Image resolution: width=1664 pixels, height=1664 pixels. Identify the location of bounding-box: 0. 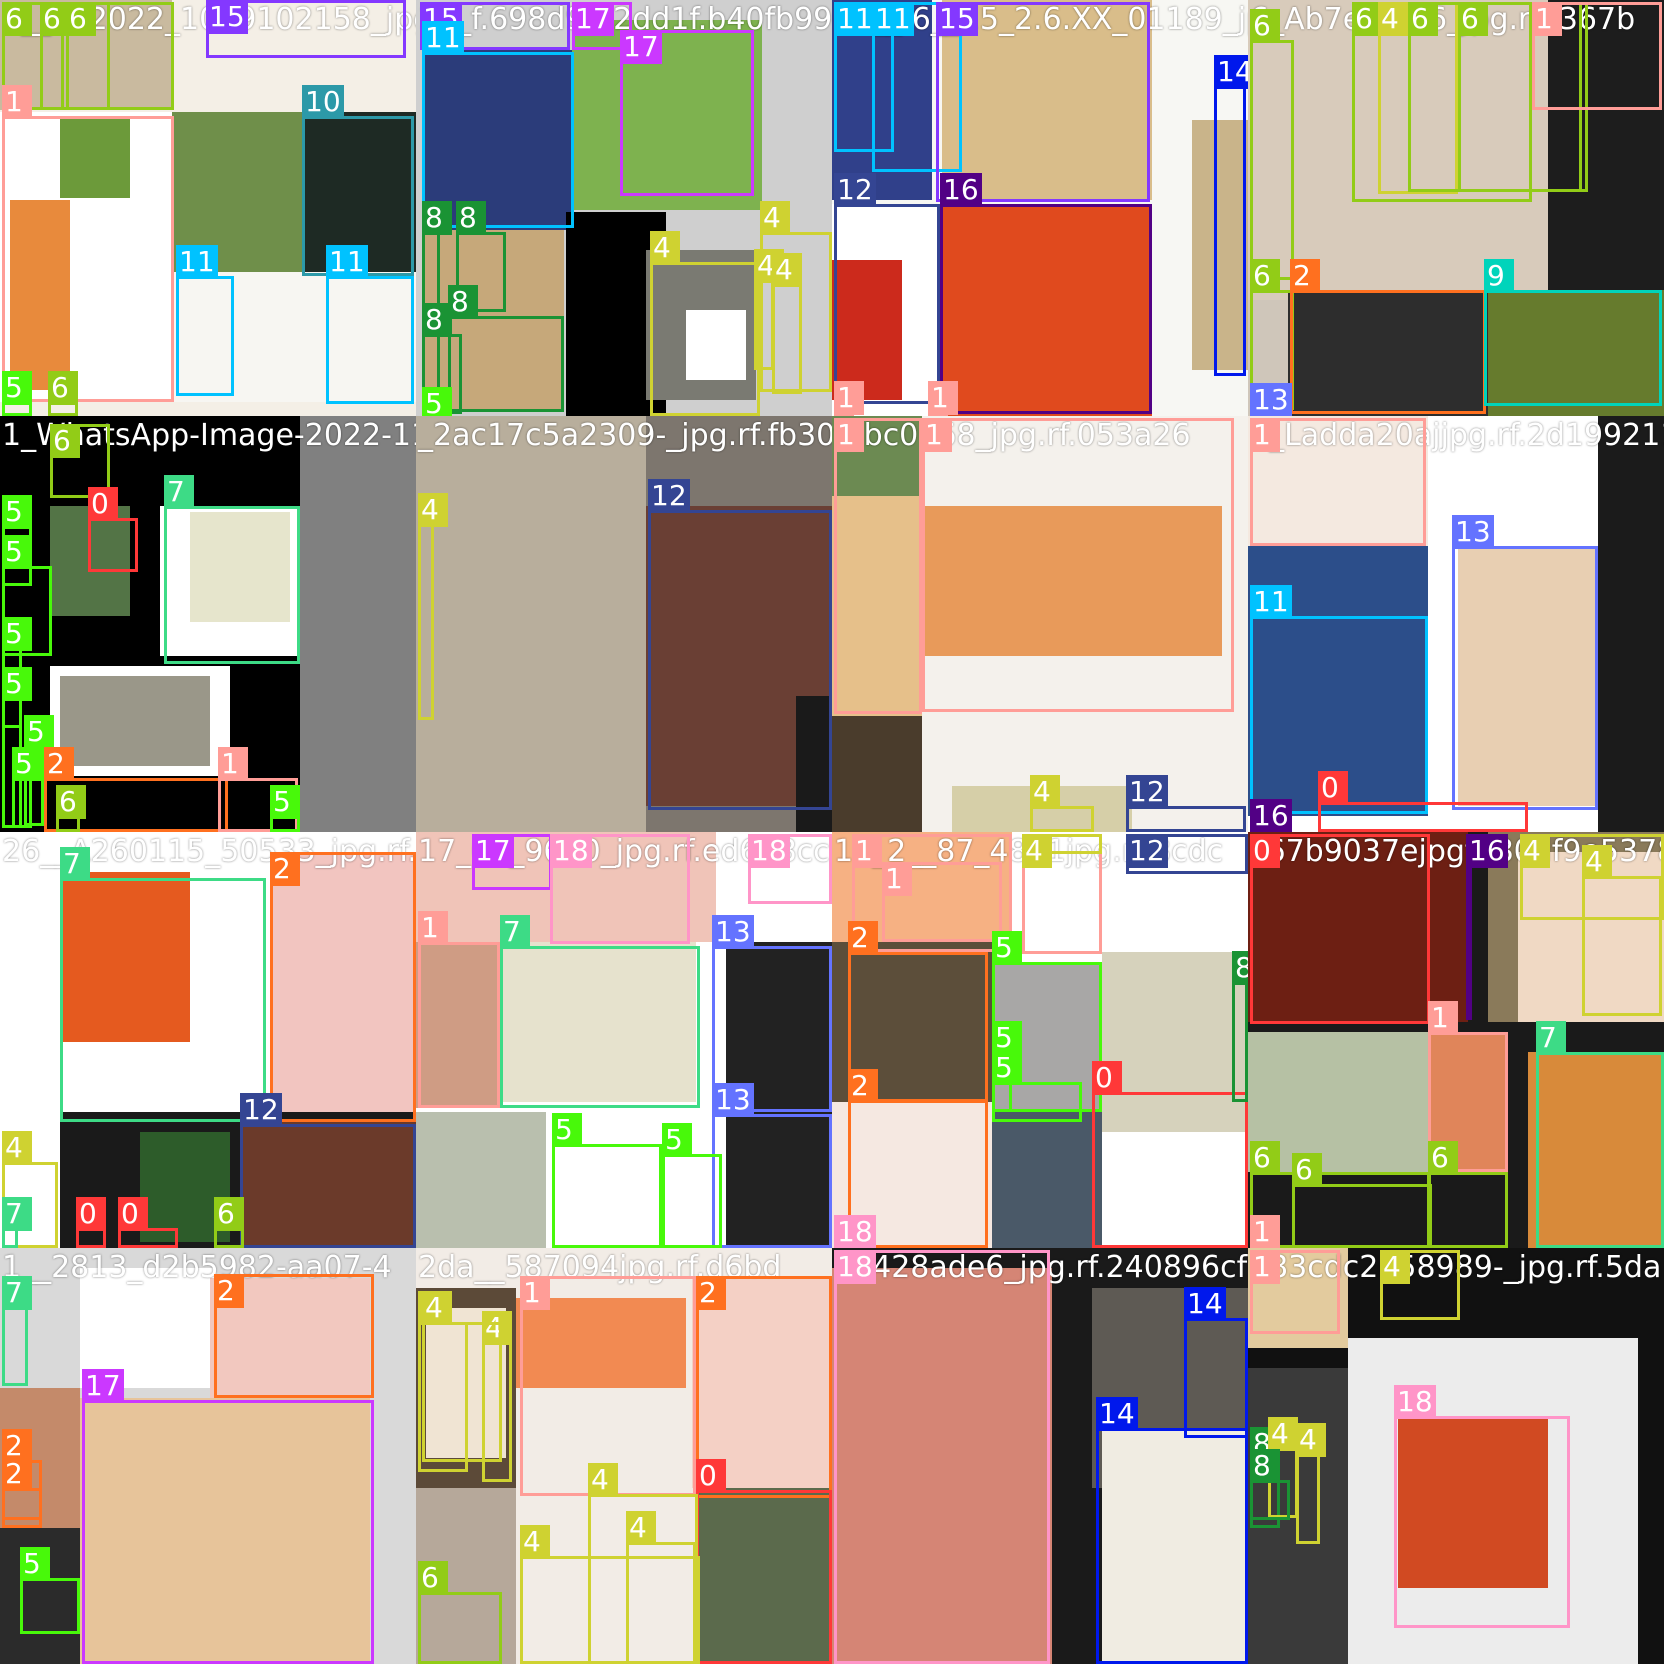
(1423, 801).